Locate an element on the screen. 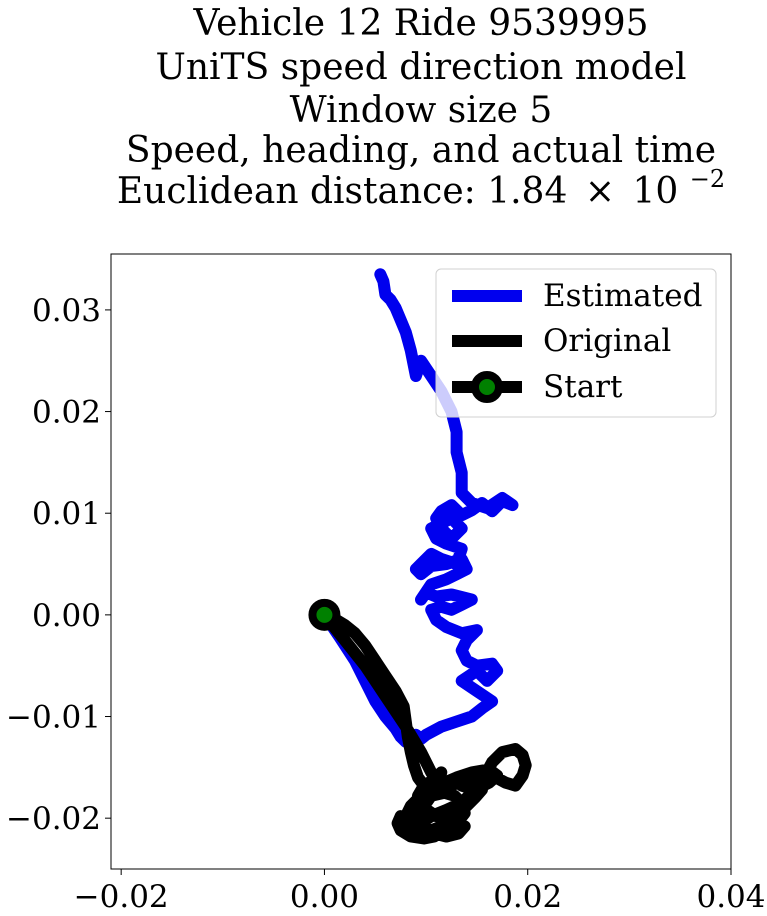  y-tick-label: −0.02 is located at coordinates (53, 819).